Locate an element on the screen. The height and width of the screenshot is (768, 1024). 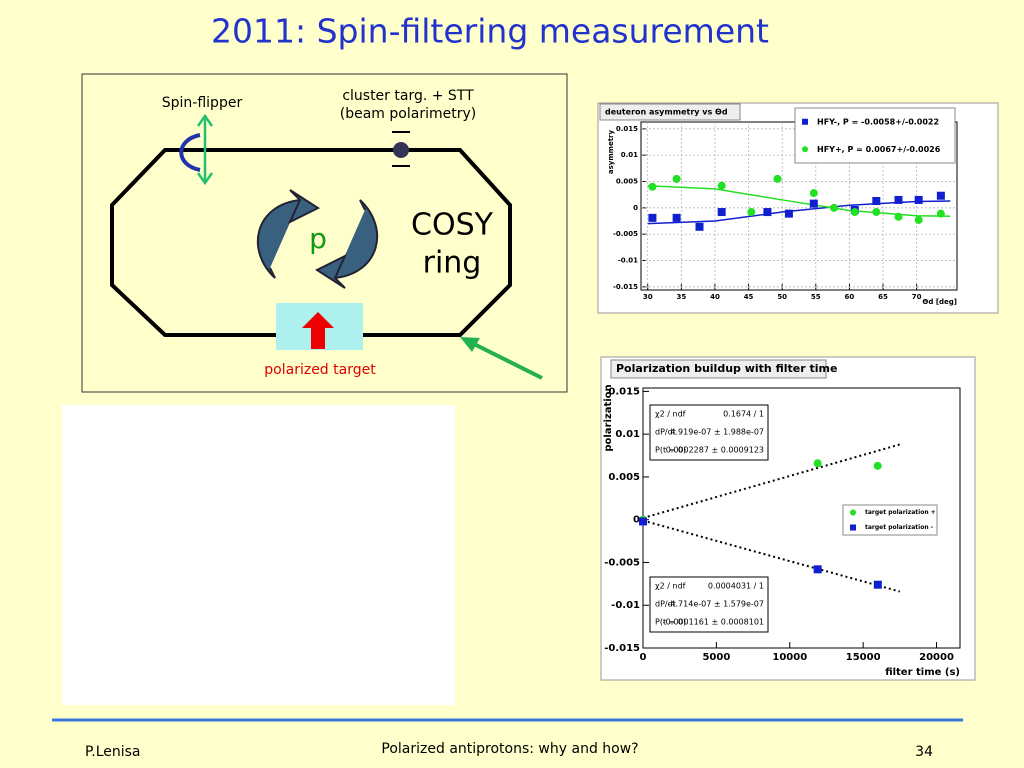
x-tick-label: 55 is located at coordinates (816, 297).